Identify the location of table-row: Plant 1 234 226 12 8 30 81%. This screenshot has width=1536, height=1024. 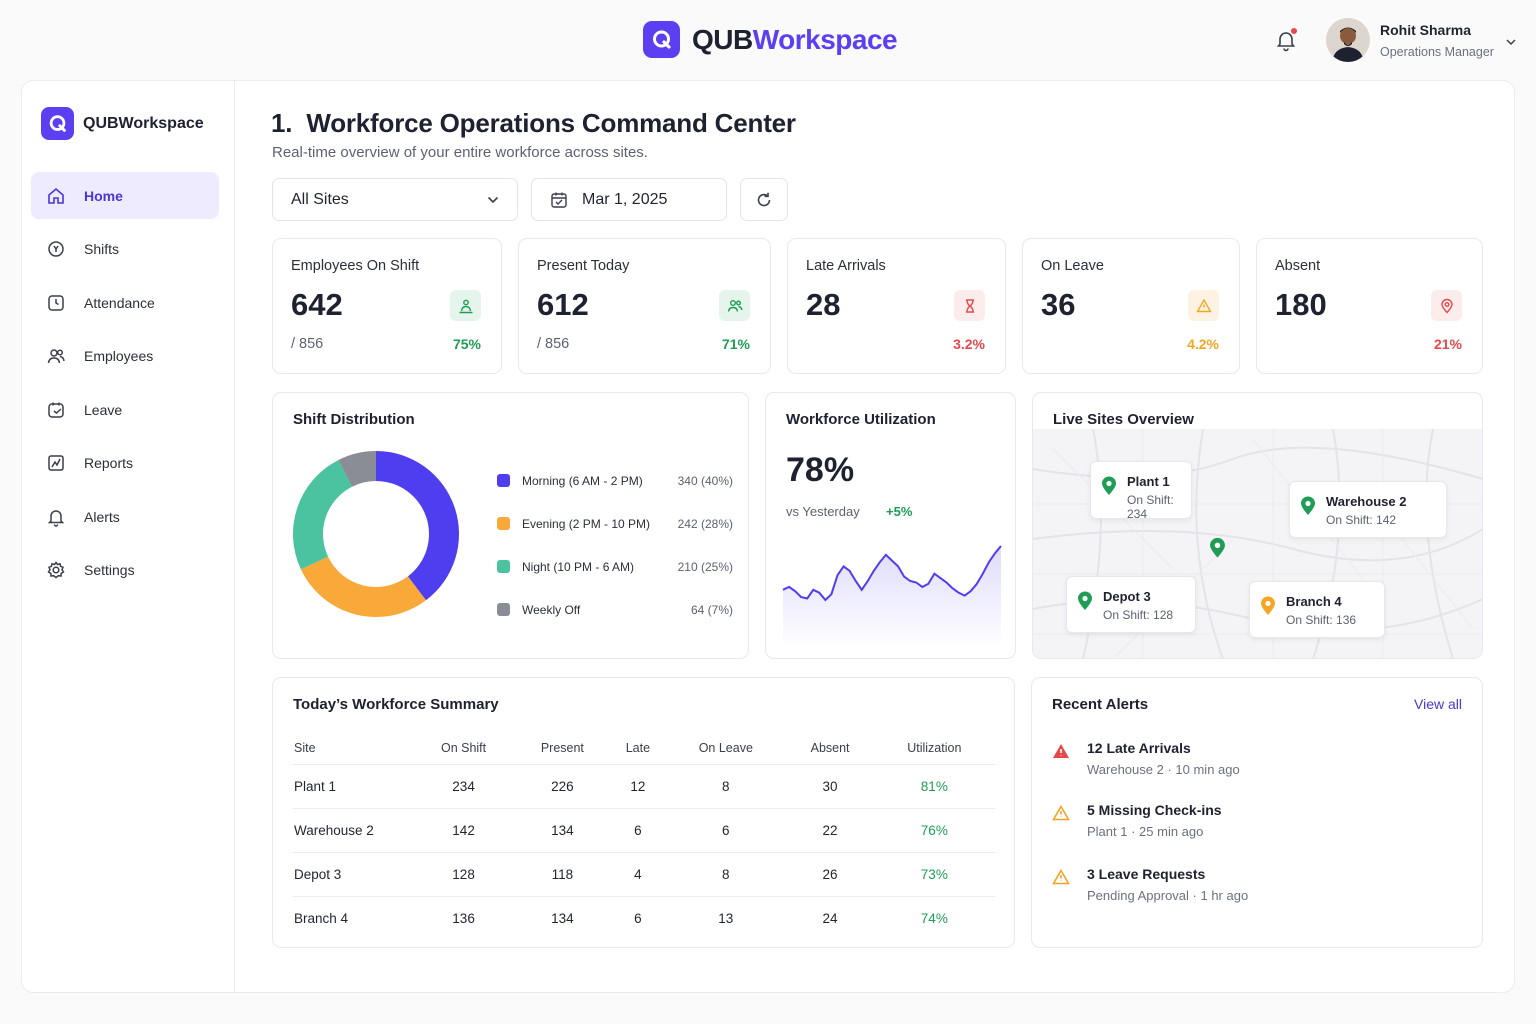
(644, 785).